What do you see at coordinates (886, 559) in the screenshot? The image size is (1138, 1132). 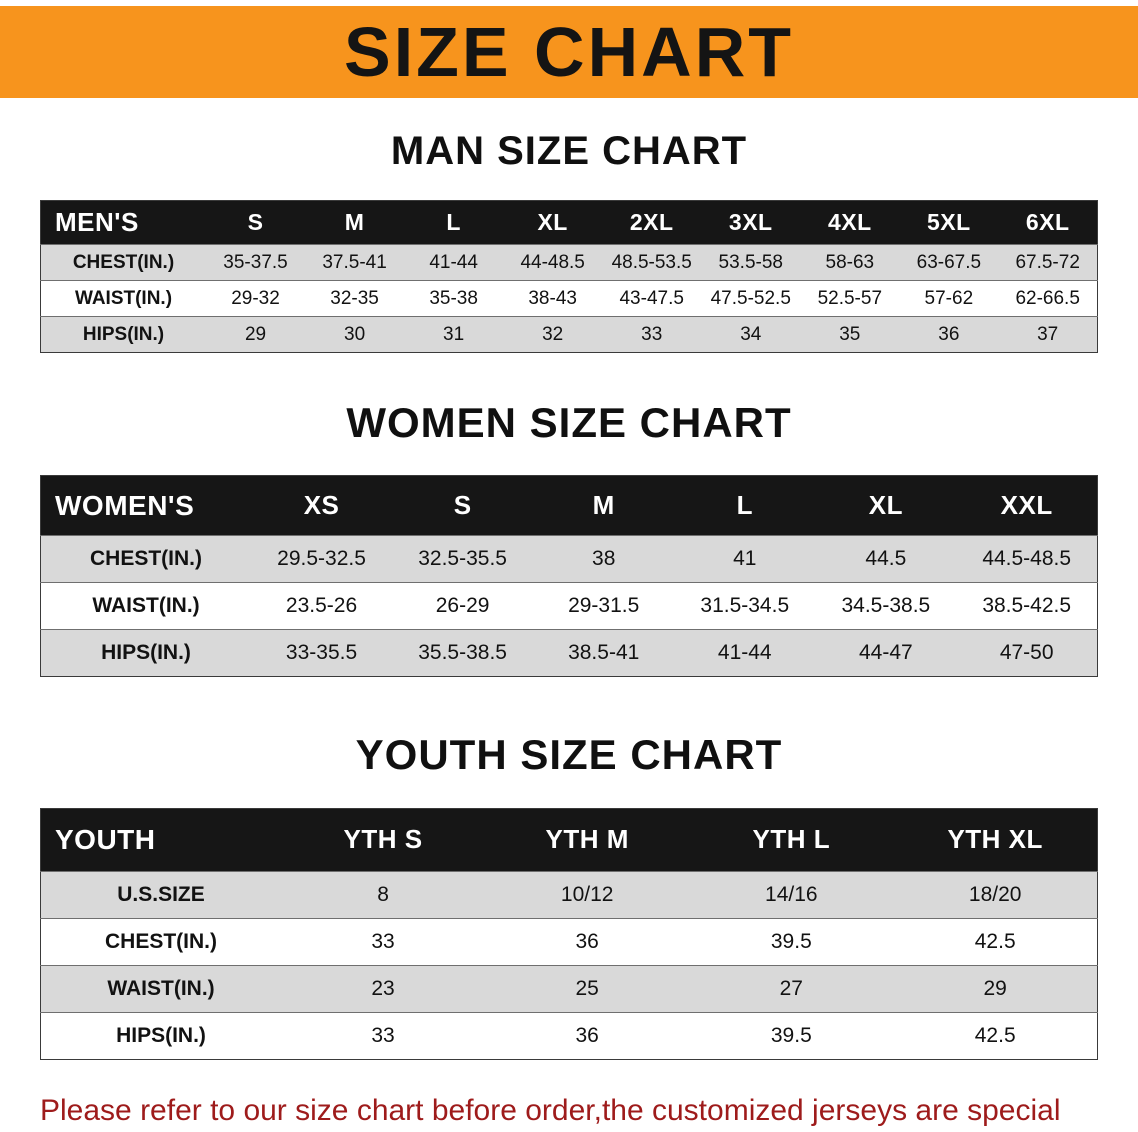 I see `size-value-cell: 44.5` at bounding box center [886, 559].